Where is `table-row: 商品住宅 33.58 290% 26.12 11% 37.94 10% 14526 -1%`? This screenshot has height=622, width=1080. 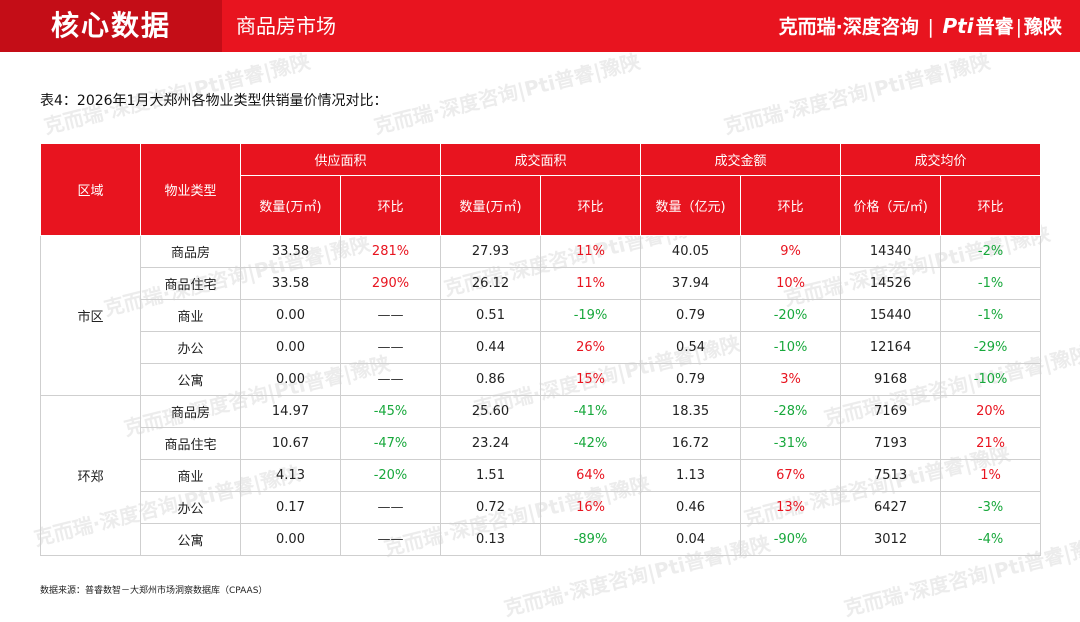
table-row: 商品住宅 33.58 290% 26.12 11% 37.94 10% 14526 -1% is located at coordinates (541, 283).